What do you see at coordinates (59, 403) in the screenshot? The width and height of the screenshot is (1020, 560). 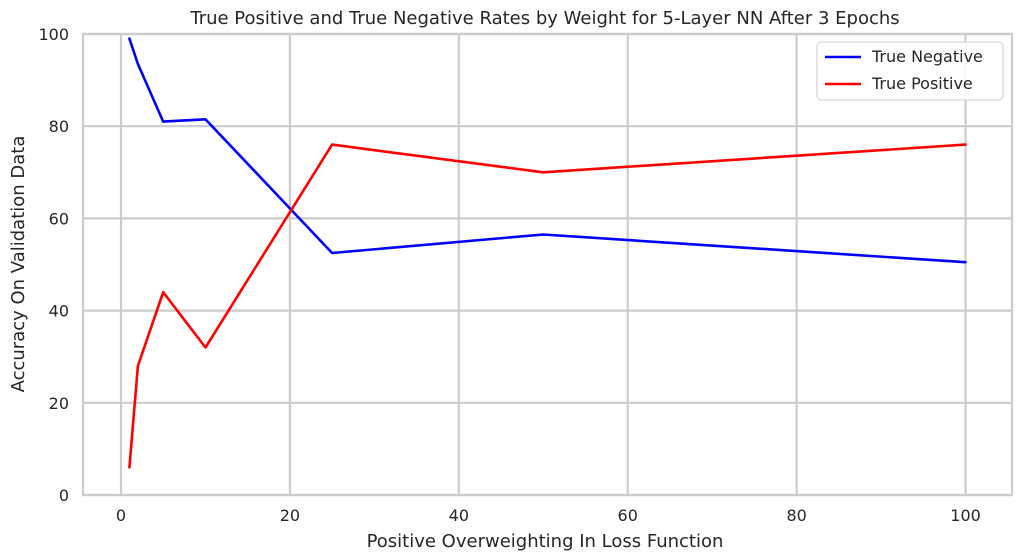 I see `y-tick-label: 20` at bounding box center [59, 403].